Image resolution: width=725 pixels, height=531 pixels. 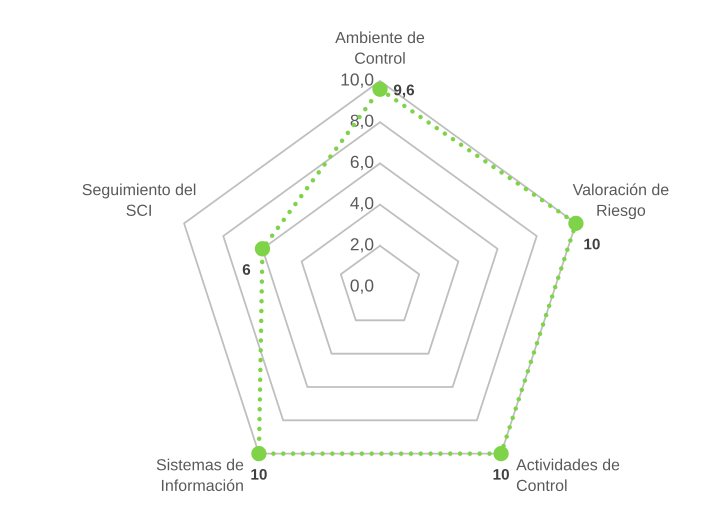 I want to click on y-tick-label: 10,0, so click(x=358, y=80).